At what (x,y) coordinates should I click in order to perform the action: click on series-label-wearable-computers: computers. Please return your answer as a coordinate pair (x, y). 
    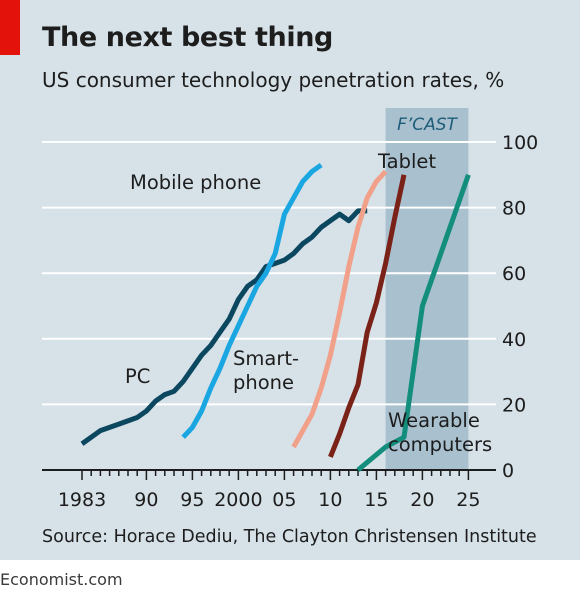
    Looking at the image, I should click on (440, 444).